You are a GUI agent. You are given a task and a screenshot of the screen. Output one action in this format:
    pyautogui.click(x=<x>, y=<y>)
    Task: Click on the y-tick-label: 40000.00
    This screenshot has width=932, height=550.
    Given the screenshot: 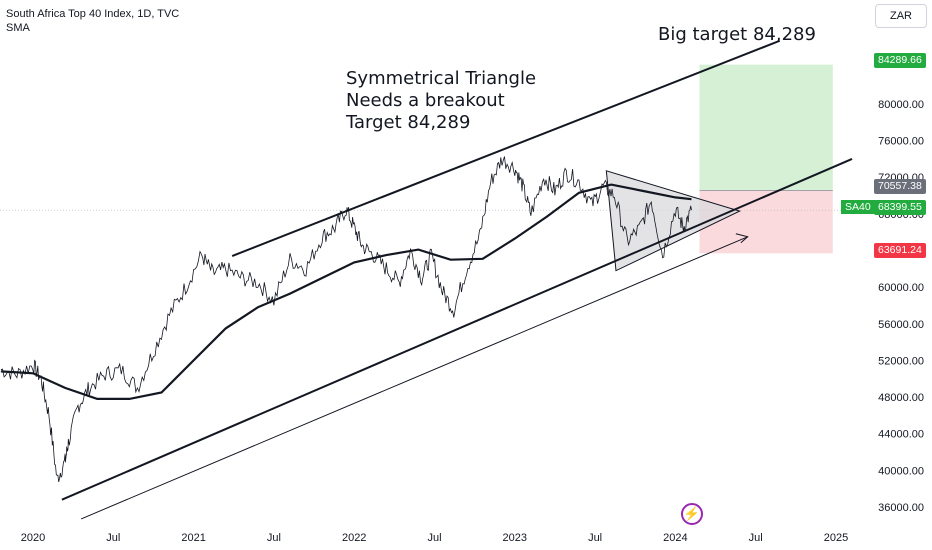 What is the action you would take?
    pyautogui.click(x=901, y=471)
    